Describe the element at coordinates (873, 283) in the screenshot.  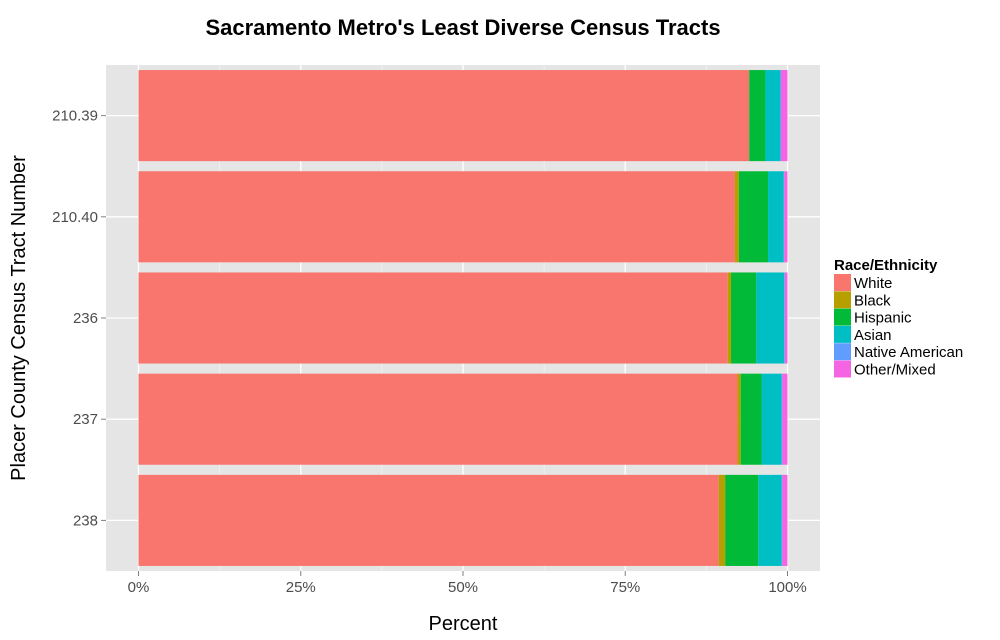
I see `legend-label: White` at that location.